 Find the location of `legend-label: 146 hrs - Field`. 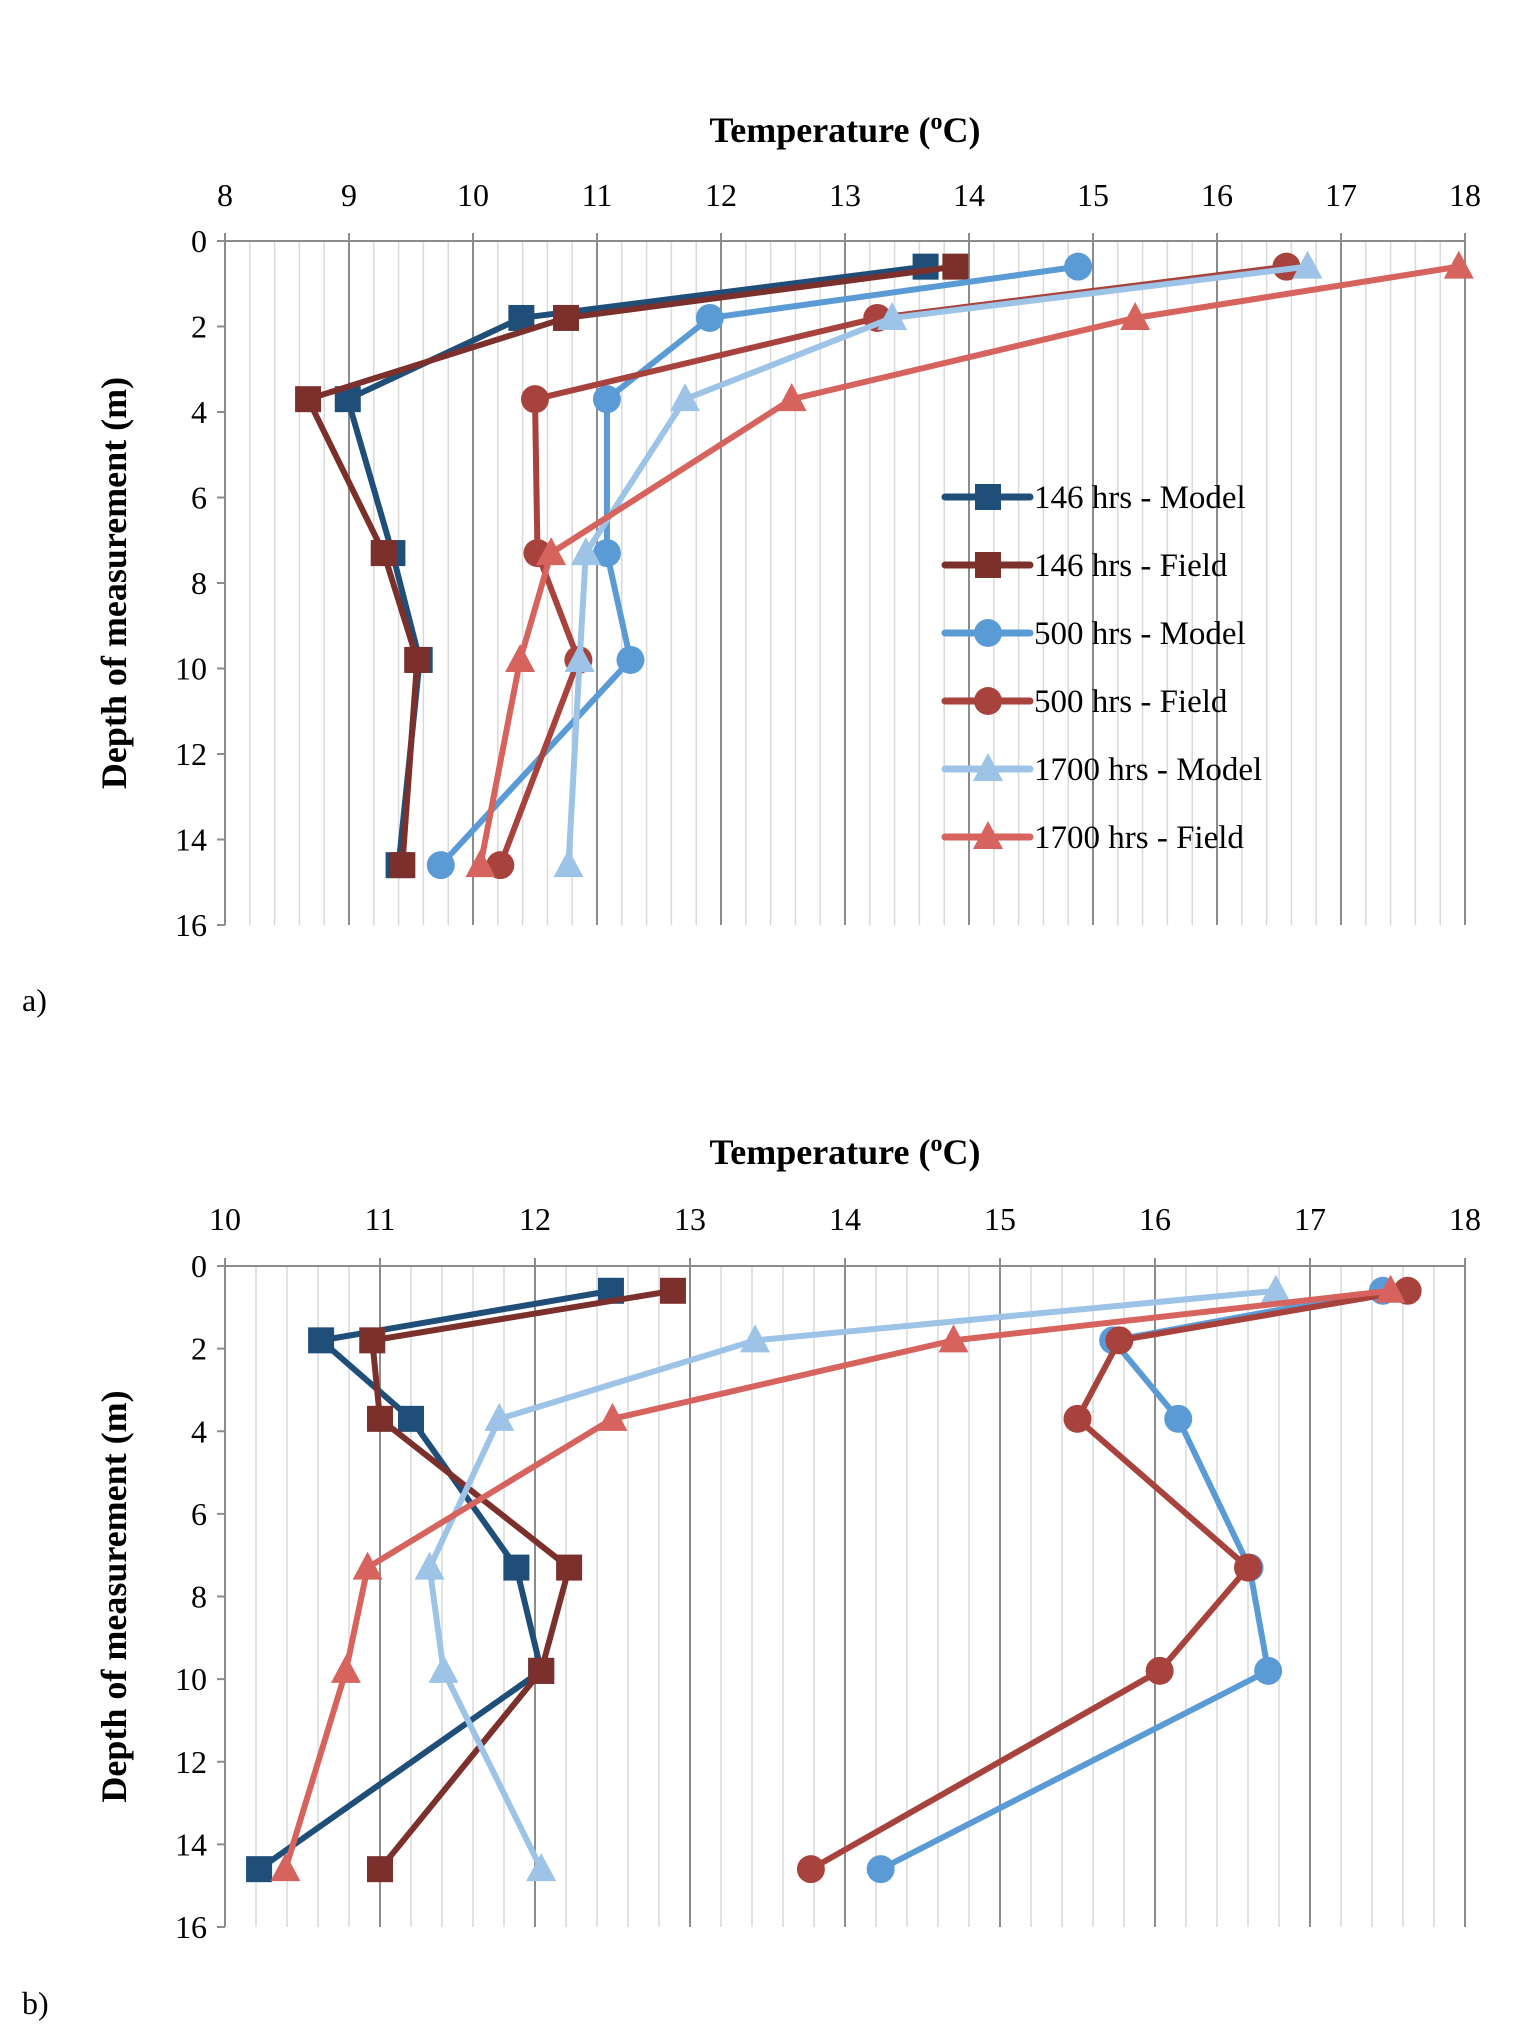

legend-label: 146 hrs - Field is located at coordinates (1131, 566).